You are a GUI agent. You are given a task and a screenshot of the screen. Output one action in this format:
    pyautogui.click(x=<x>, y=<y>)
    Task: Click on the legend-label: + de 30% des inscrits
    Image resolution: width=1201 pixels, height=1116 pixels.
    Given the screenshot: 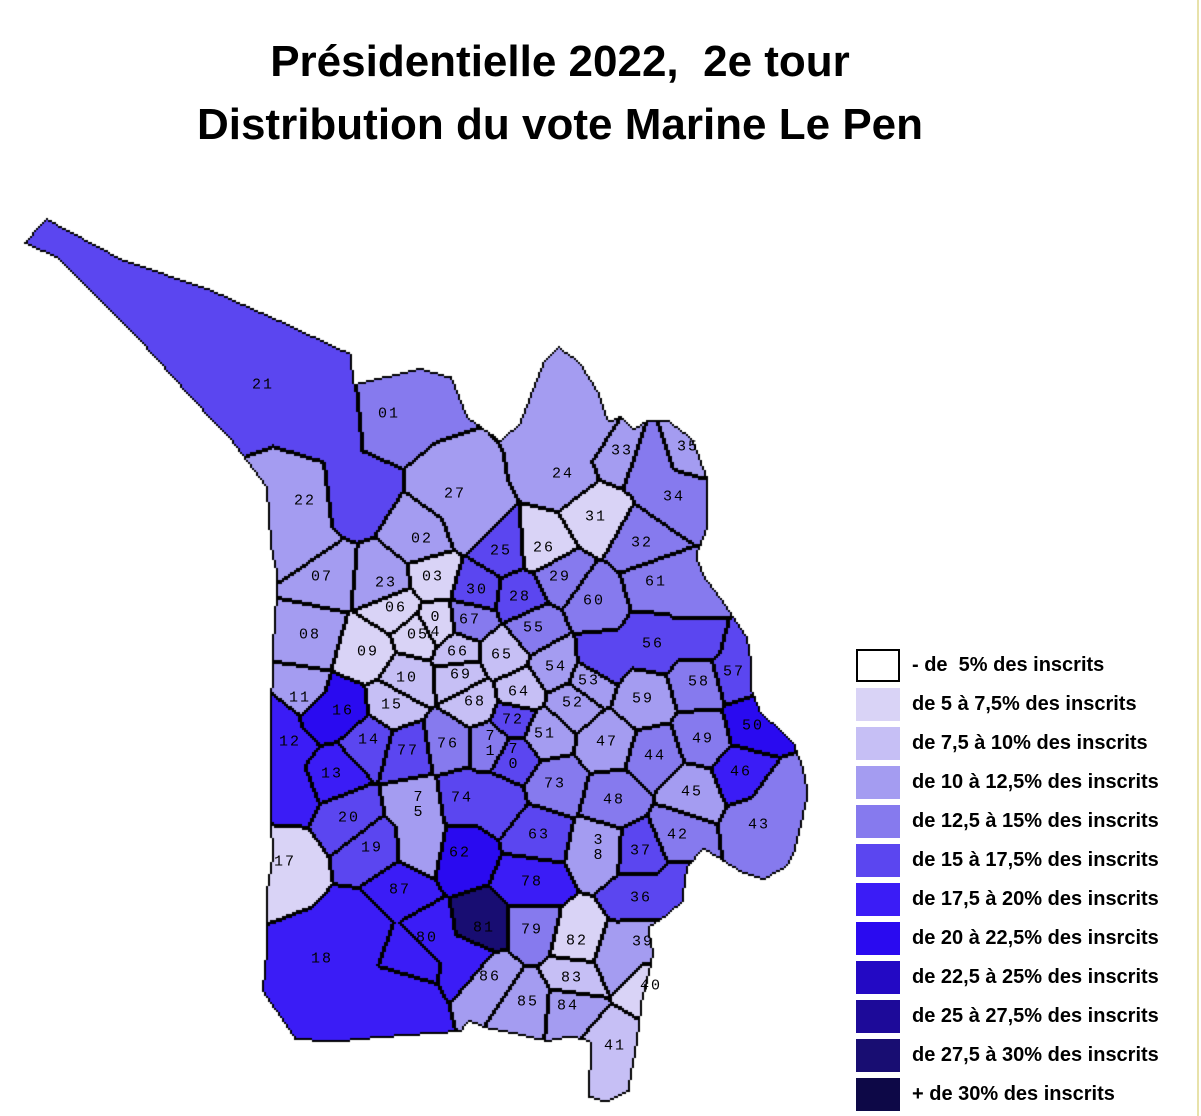 What is the action you would take?
    pyautogui.click(x=1013, y=1094)
    